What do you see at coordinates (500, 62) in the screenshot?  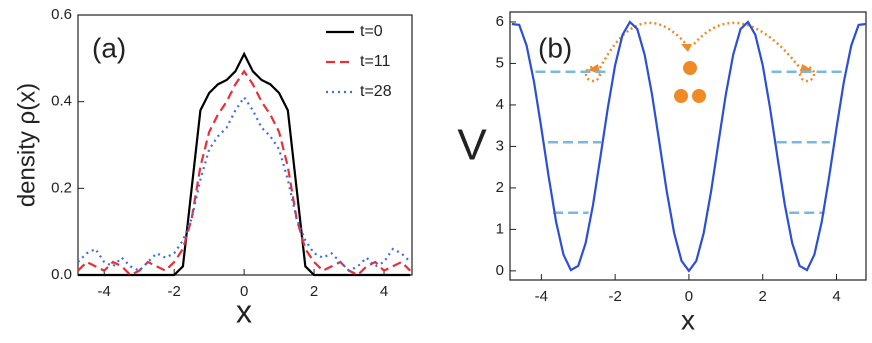 I see `y-tick-label: 5` at bounding box center [500, 62].